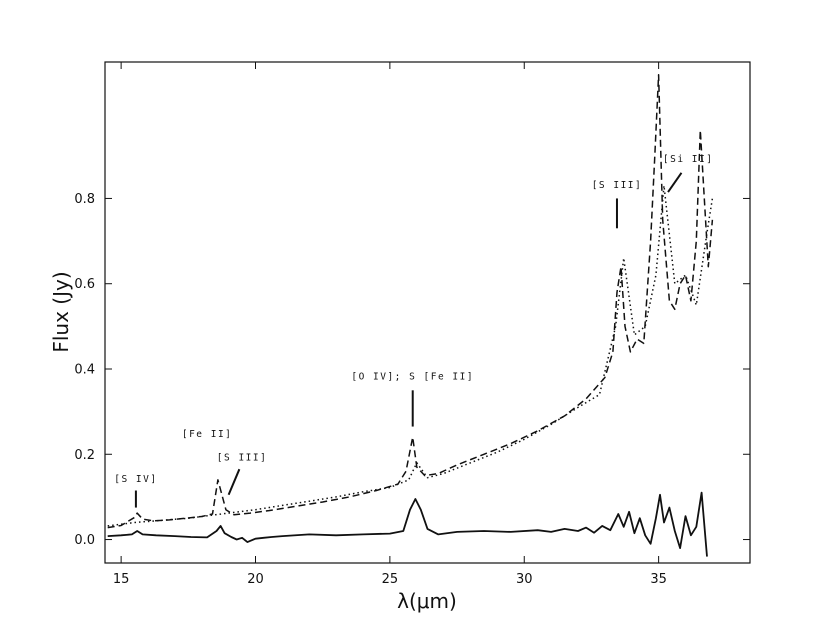 This screenshot has width=830, height=626. Describe the element at coordinates (427, 601) in the screenshot. I see `x-axis-label: λ(μm)` at that location.